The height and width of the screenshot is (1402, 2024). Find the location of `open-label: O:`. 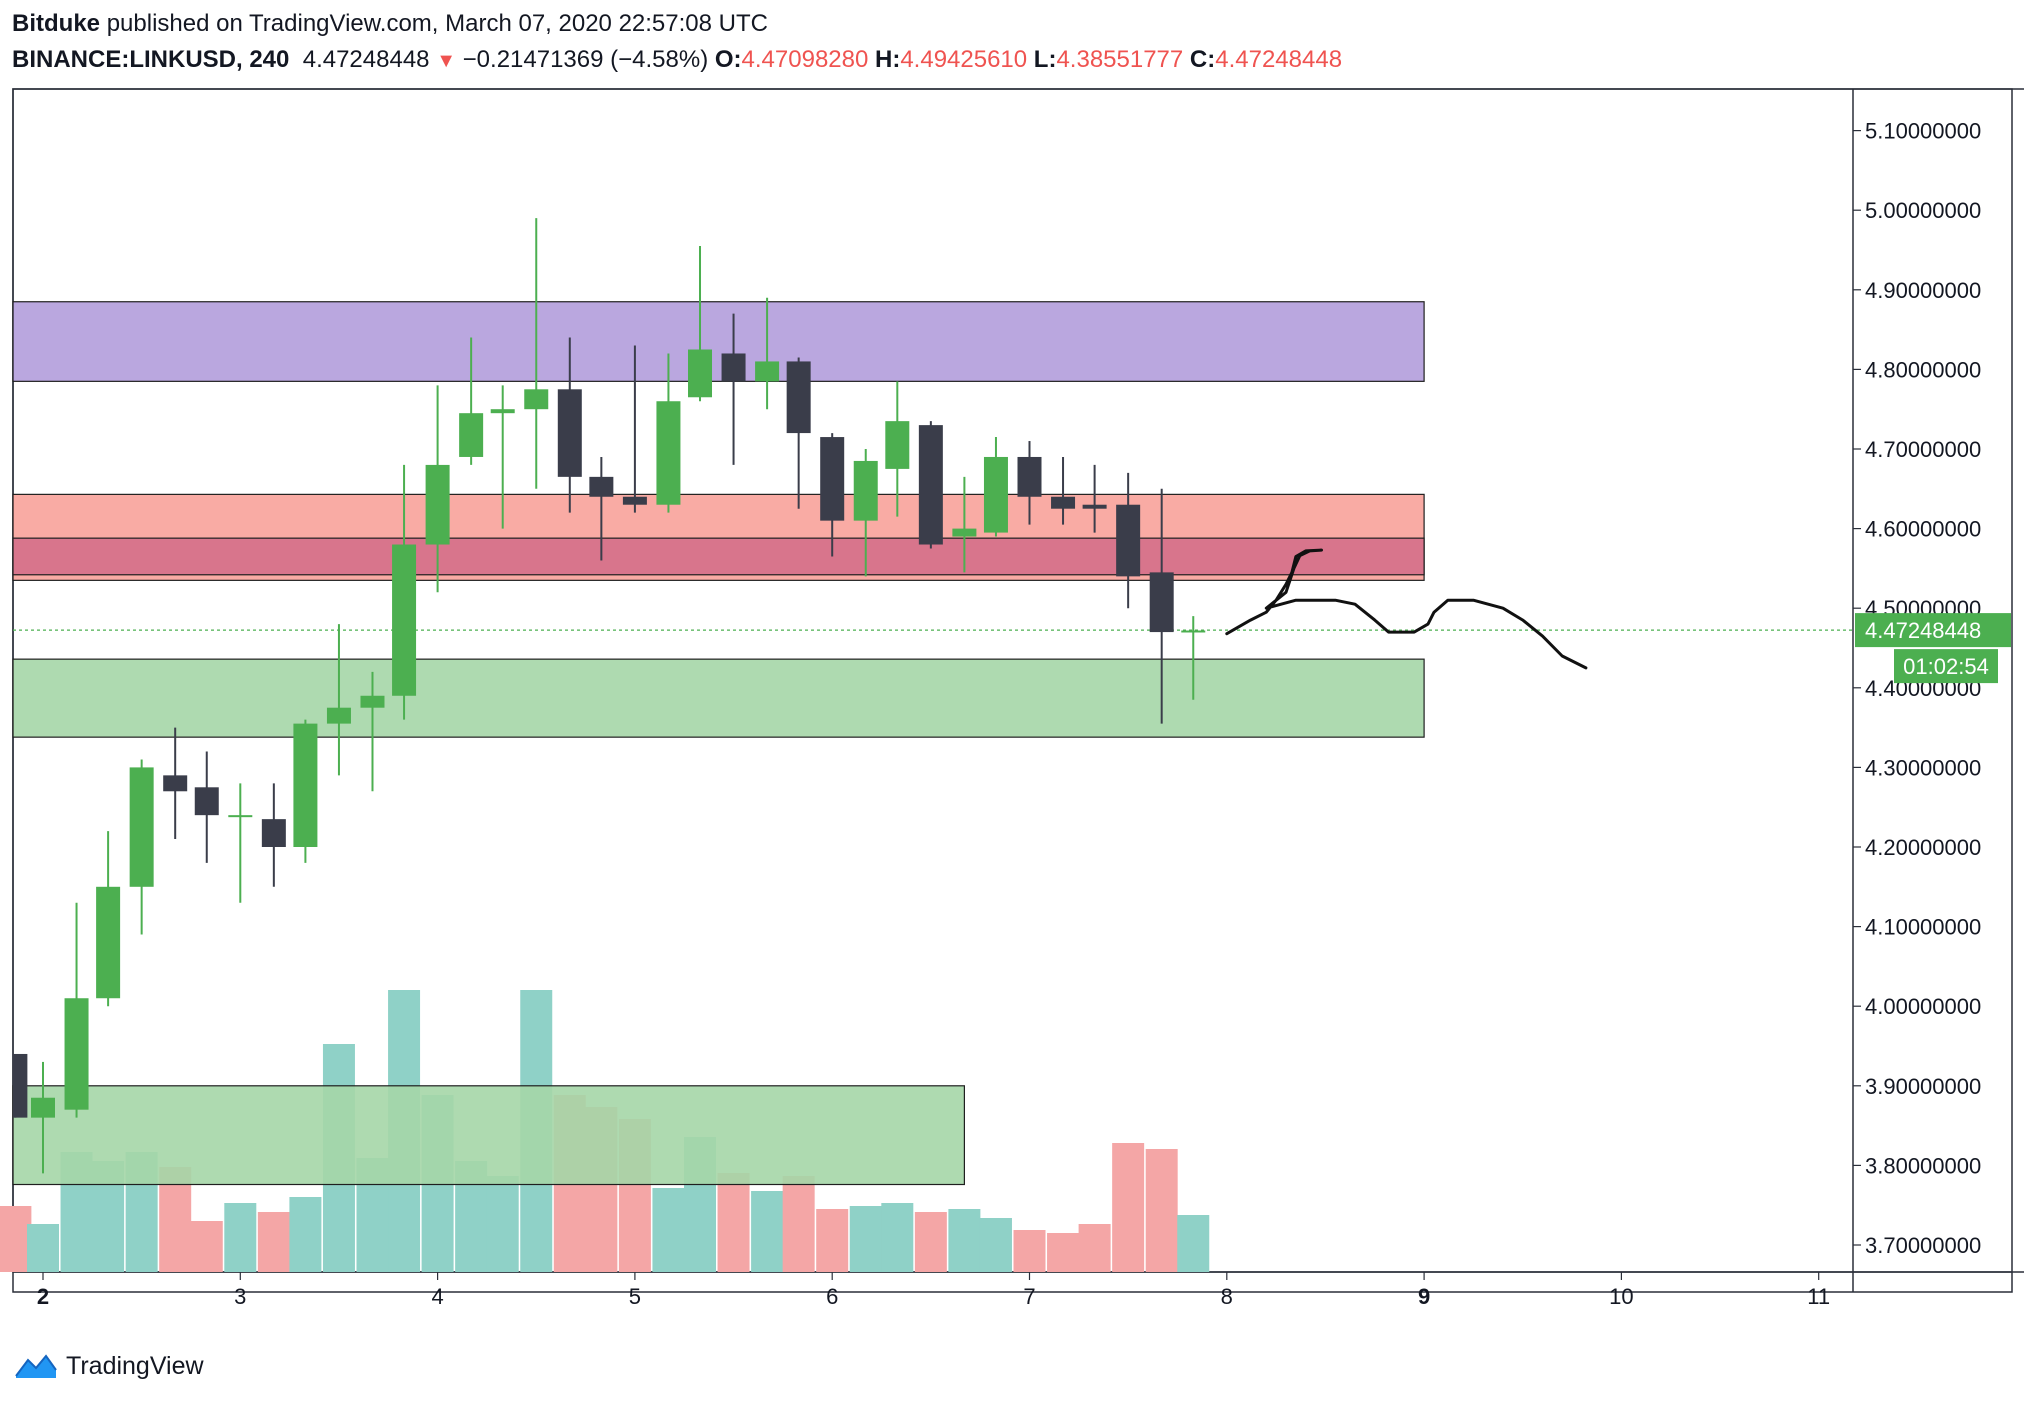

open-label: O: is located at coordinates (728, 59).